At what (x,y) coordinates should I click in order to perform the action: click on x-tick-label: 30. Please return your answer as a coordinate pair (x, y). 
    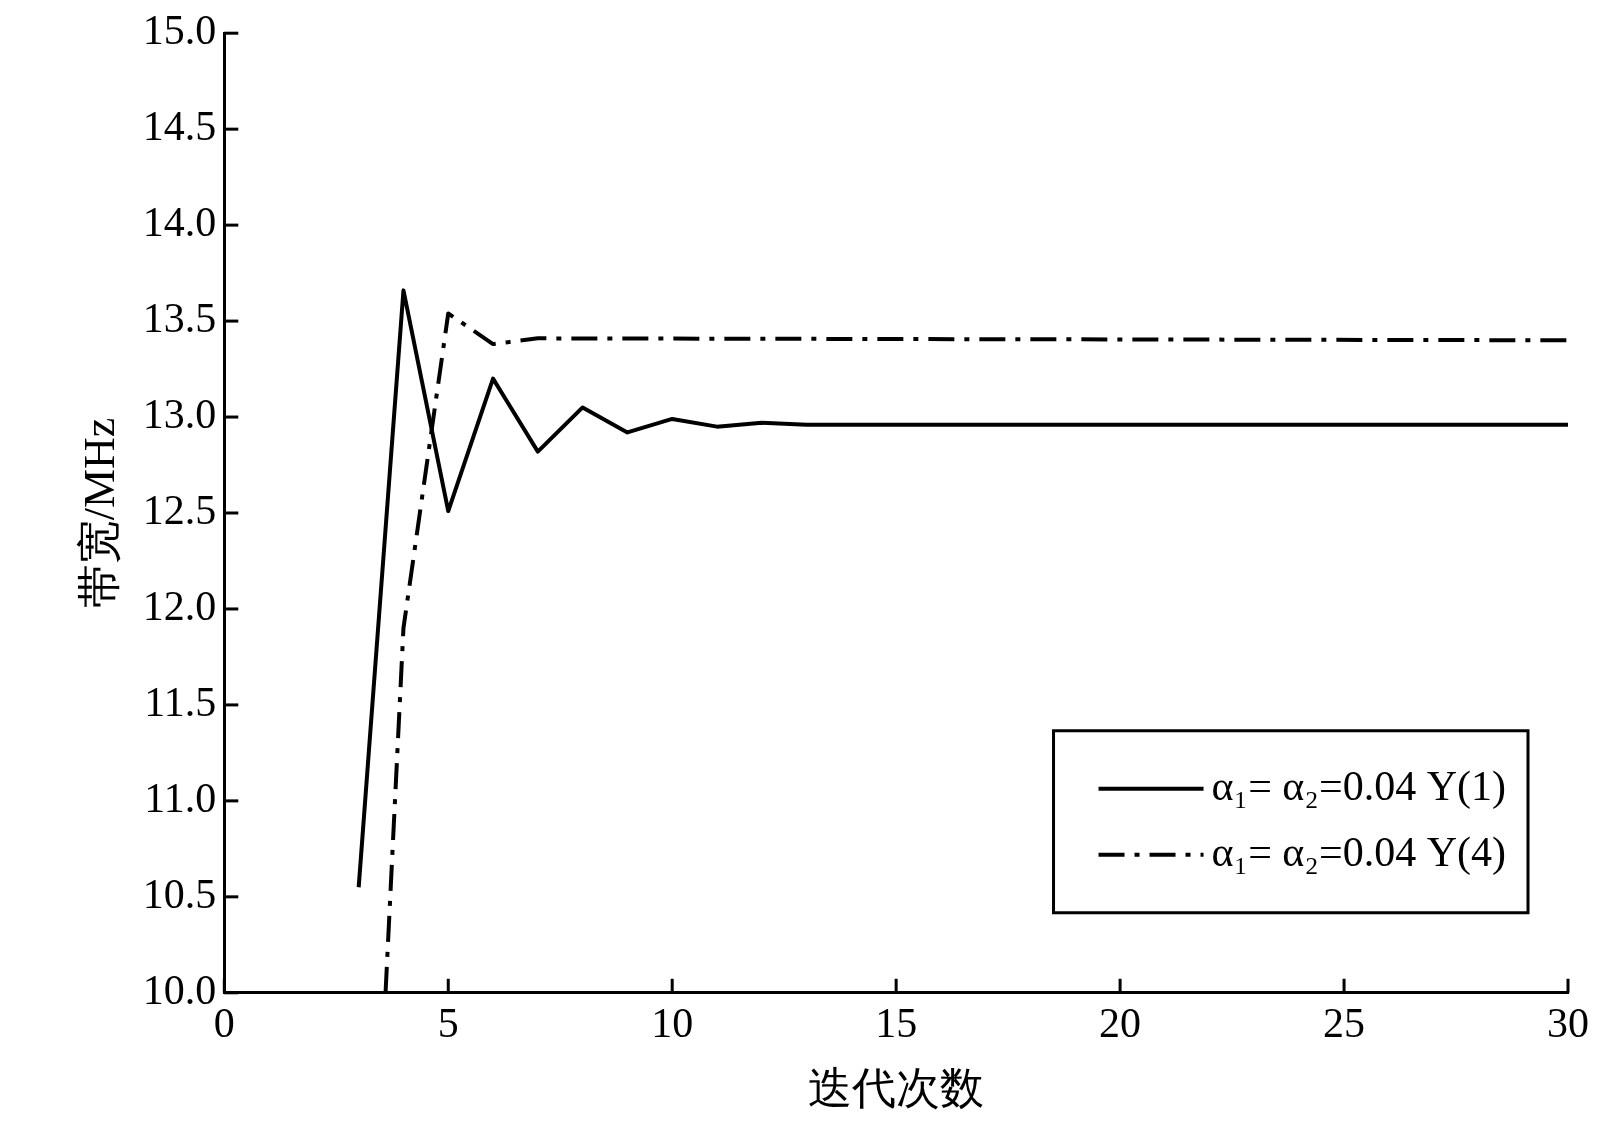
    Looking at the image, I should click on (1568, 1023).